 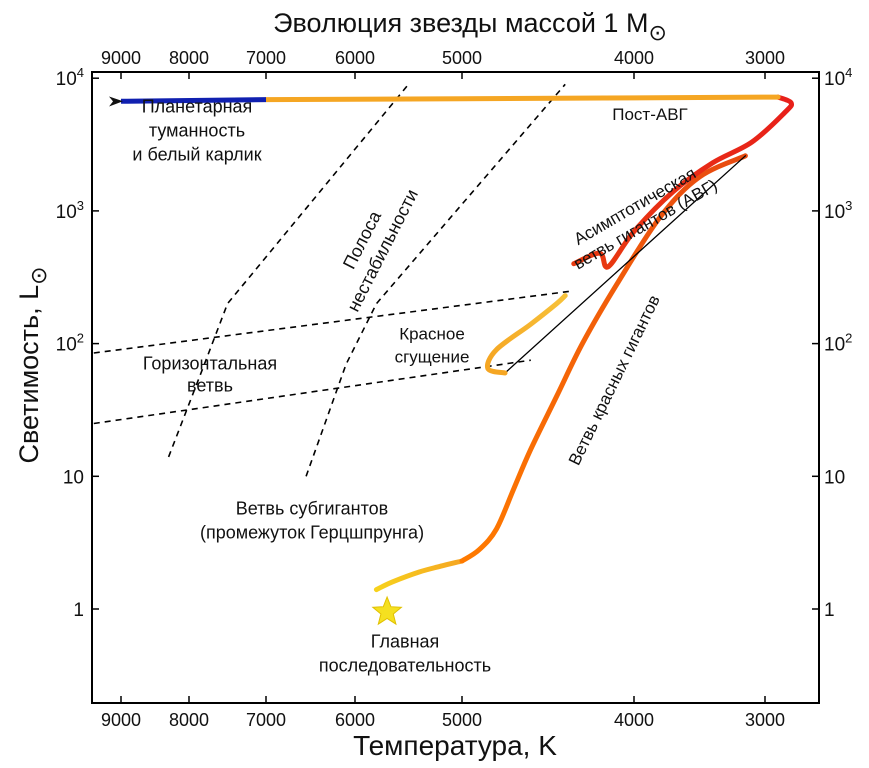 What do you see at coordinates (387, 610) in the screenshot?
I see `main-sequence-star-marker` at bounding box center [387, 610].